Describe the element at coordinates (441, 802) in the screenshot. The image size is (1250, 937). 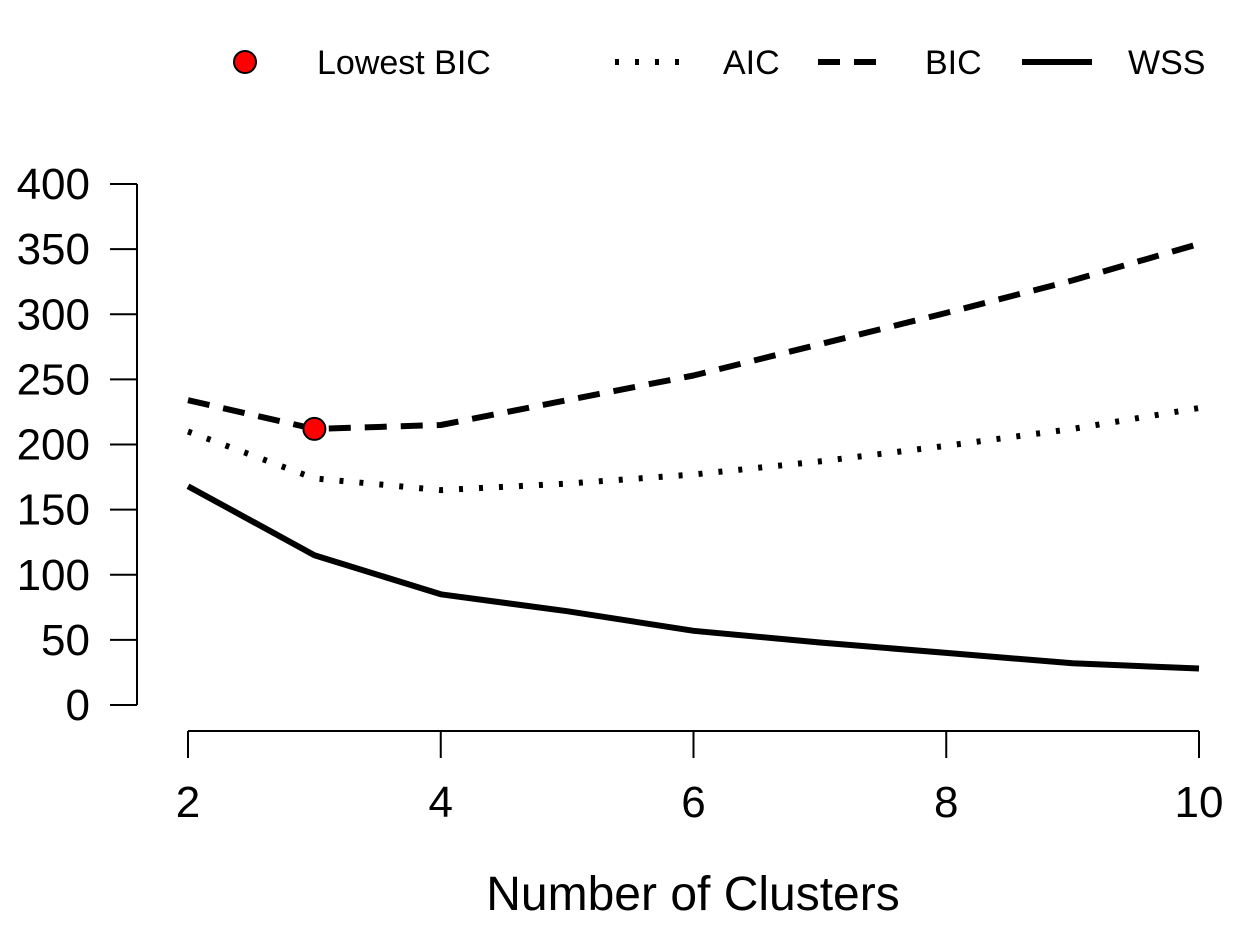
I see `x-tick-label: 4` at that location.